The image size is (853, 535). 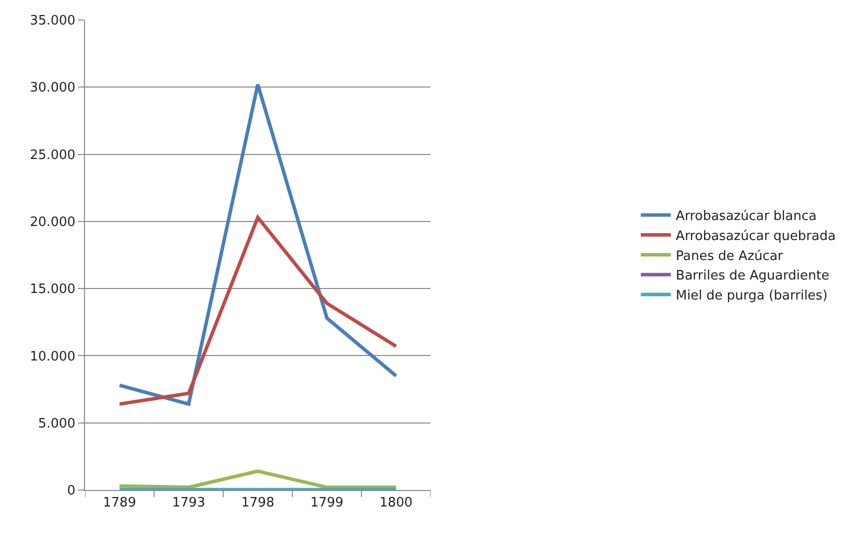 I want to click on y-tick-label: 25.000, so click(x=53, y=155).